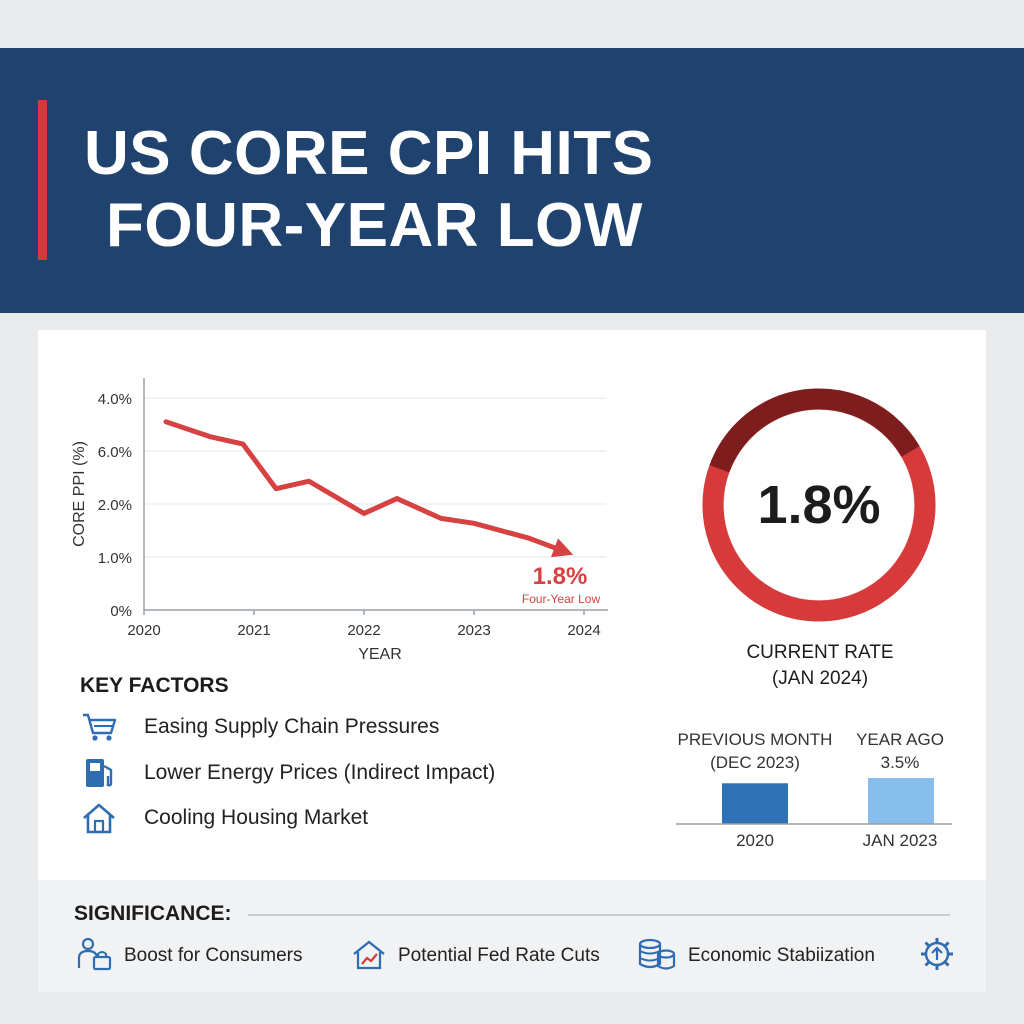  I want to click on y-tick-label: 1.0%, so click(115, 558).